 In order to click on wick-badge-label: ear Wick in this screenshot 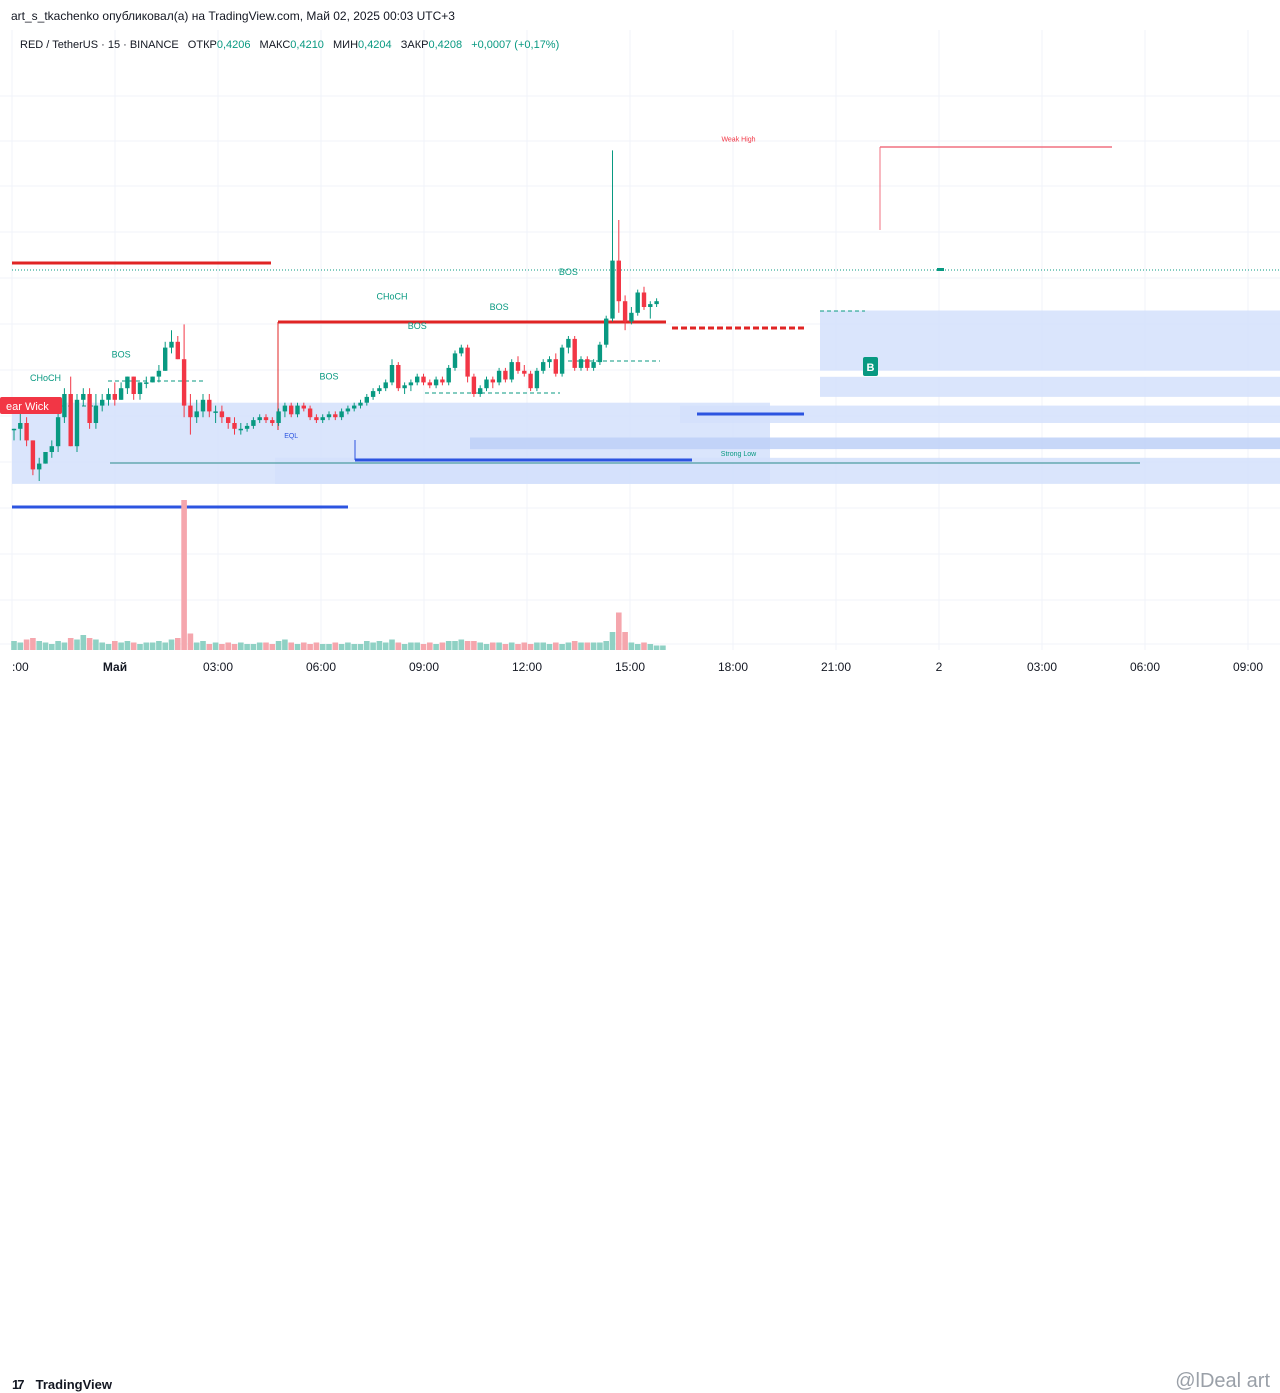, I will do `click(27, 407)`.